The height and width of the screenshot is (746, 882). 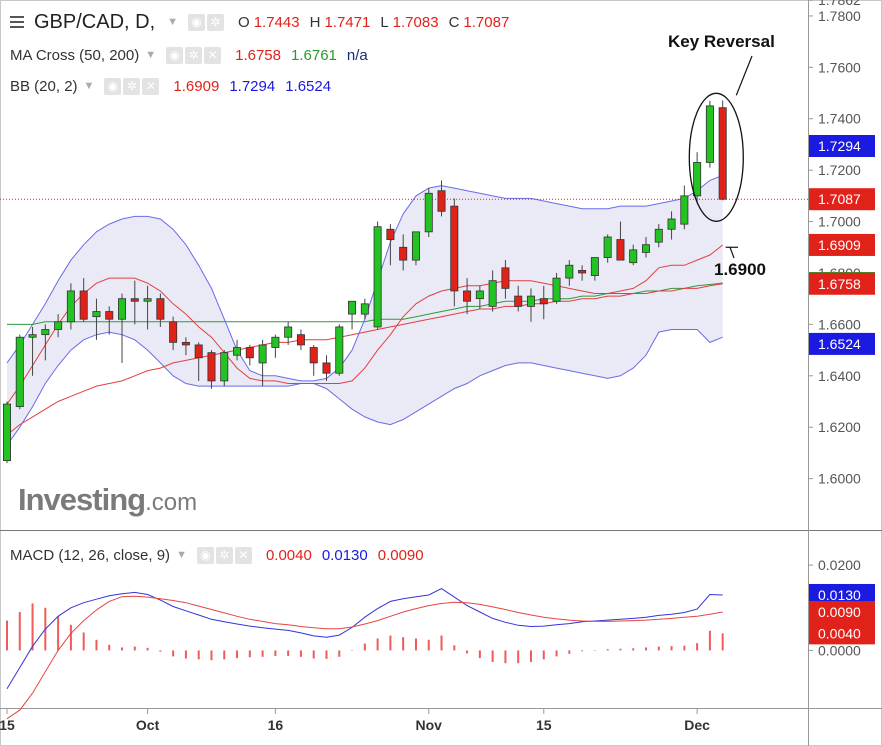 I want to click on price-tick-label: 1.7600, so click(x=839, y=67).